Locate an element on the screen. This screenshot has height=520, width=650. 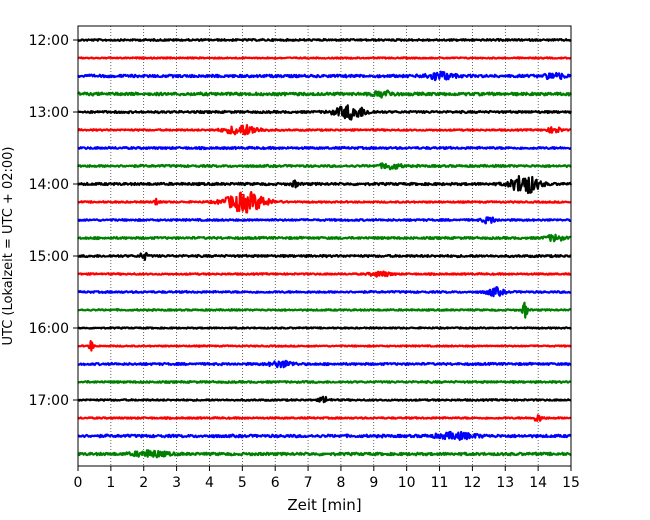
x-tick-label: 0 is located at coordinates (78, 483).